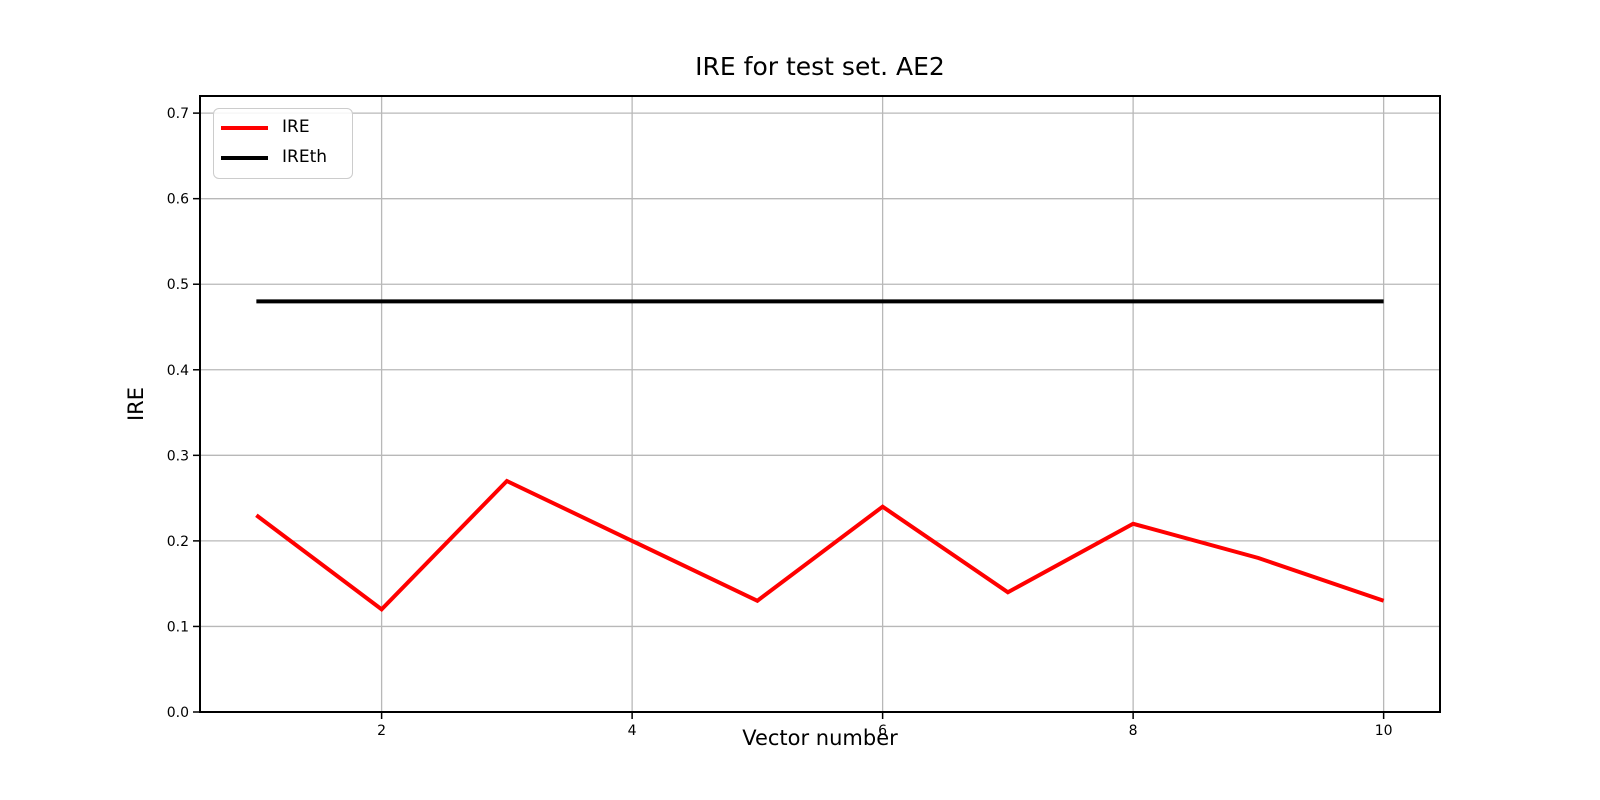 This screenshot has width=1600, height=800. I want to click on y-tick-label: 0.1, so click(178, 627).